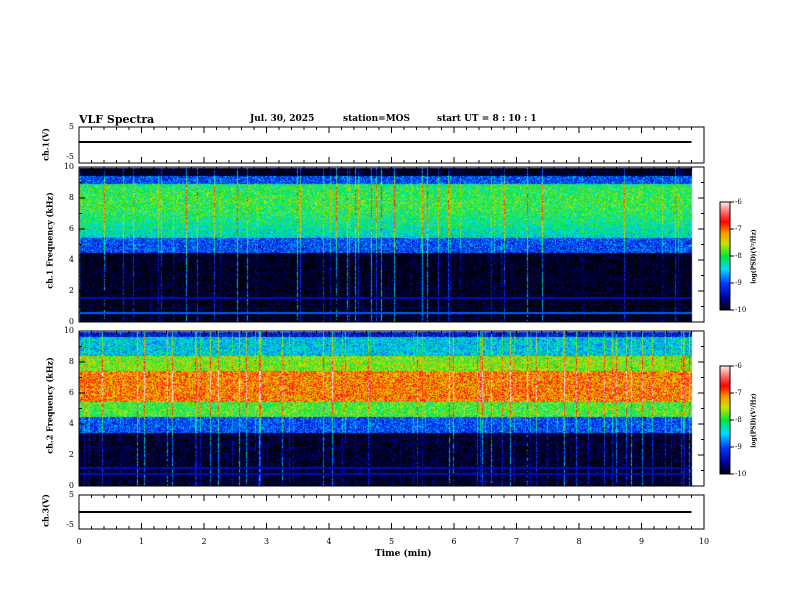 The image size is (792, 612). What do you see at coordinates (329, 541) in the screenshot?
I see `x-tick-label: 4` at bounding box center [329, 541].